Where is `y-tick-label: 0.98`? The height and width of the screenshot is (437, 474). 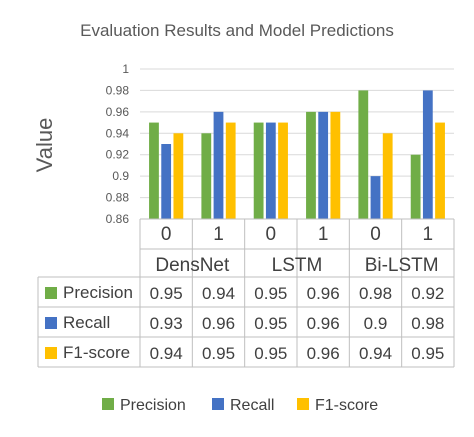
y-tick-label: 0.98 is located at coordinates (118, 90).